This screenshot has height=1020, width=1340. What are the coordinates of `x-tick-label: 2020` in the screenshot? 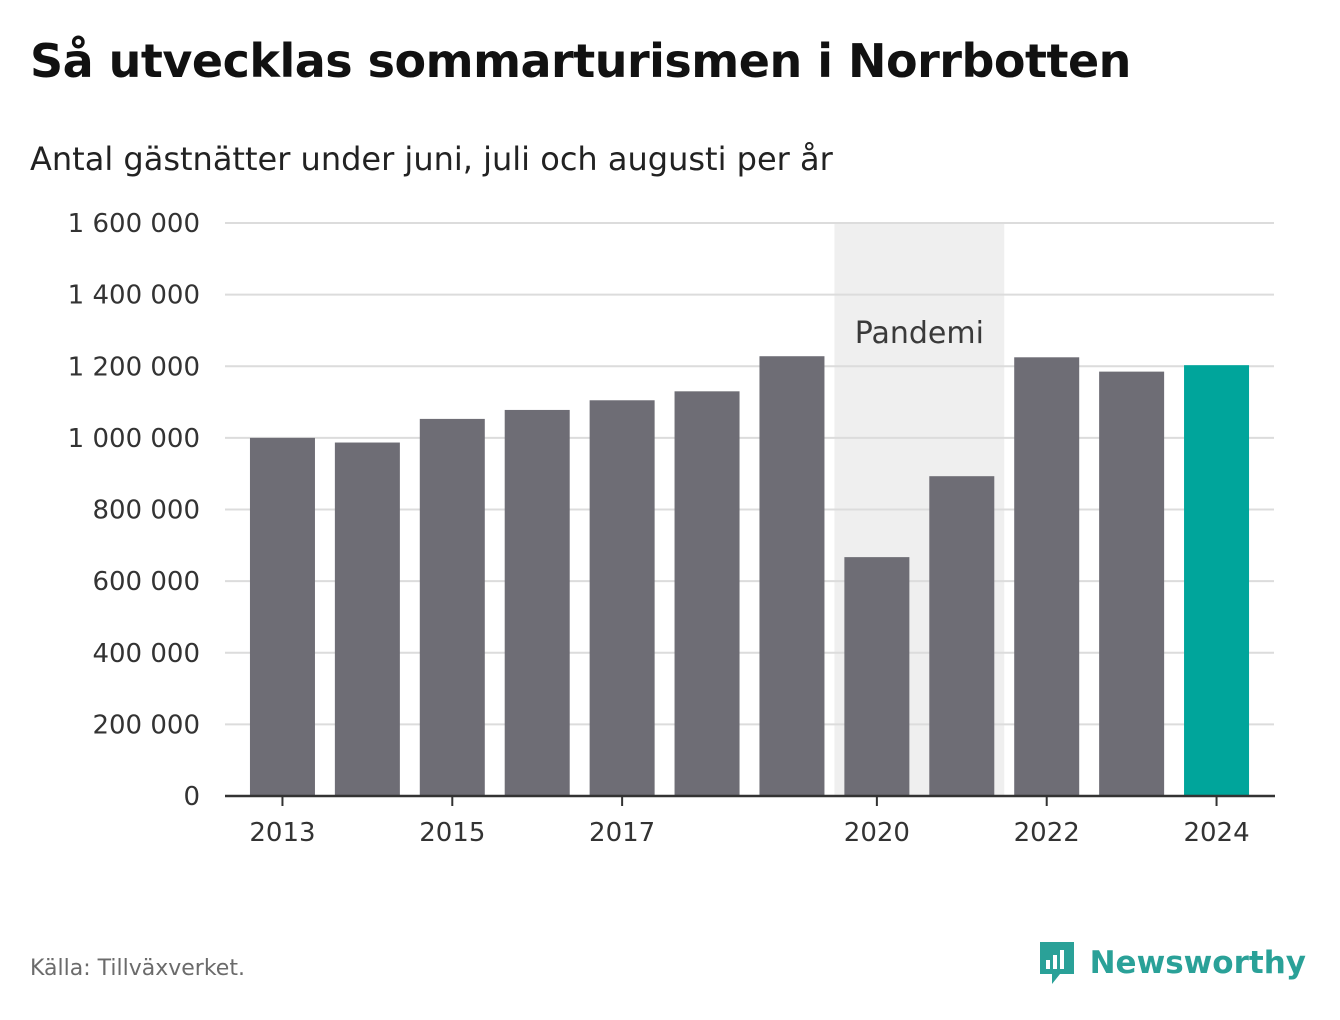 It's located at (877, 833).